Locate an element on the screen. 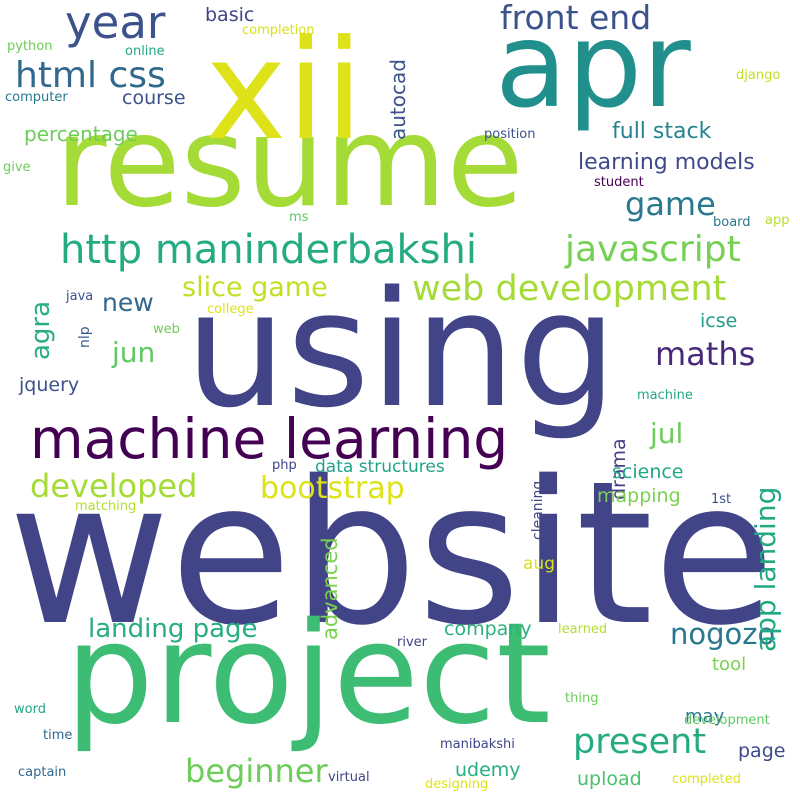 Image resolution: width=800 pixels, height=800 pixels. cloud-word-front-end: front end is located at coordinates (576, 18).